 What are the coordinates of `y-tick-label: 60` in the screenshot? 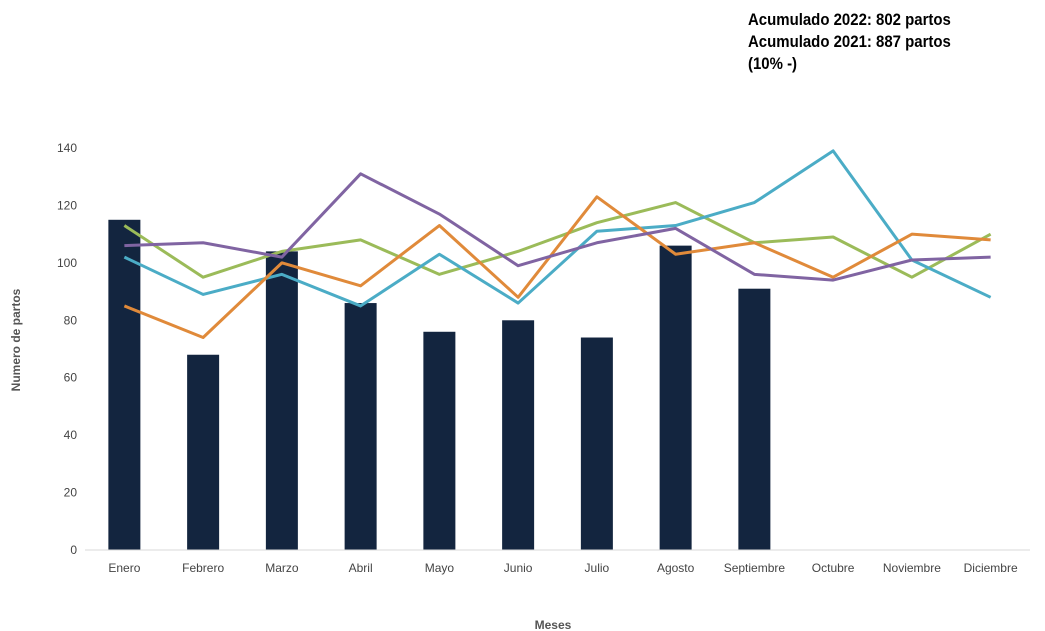 It's located at (71, 378).